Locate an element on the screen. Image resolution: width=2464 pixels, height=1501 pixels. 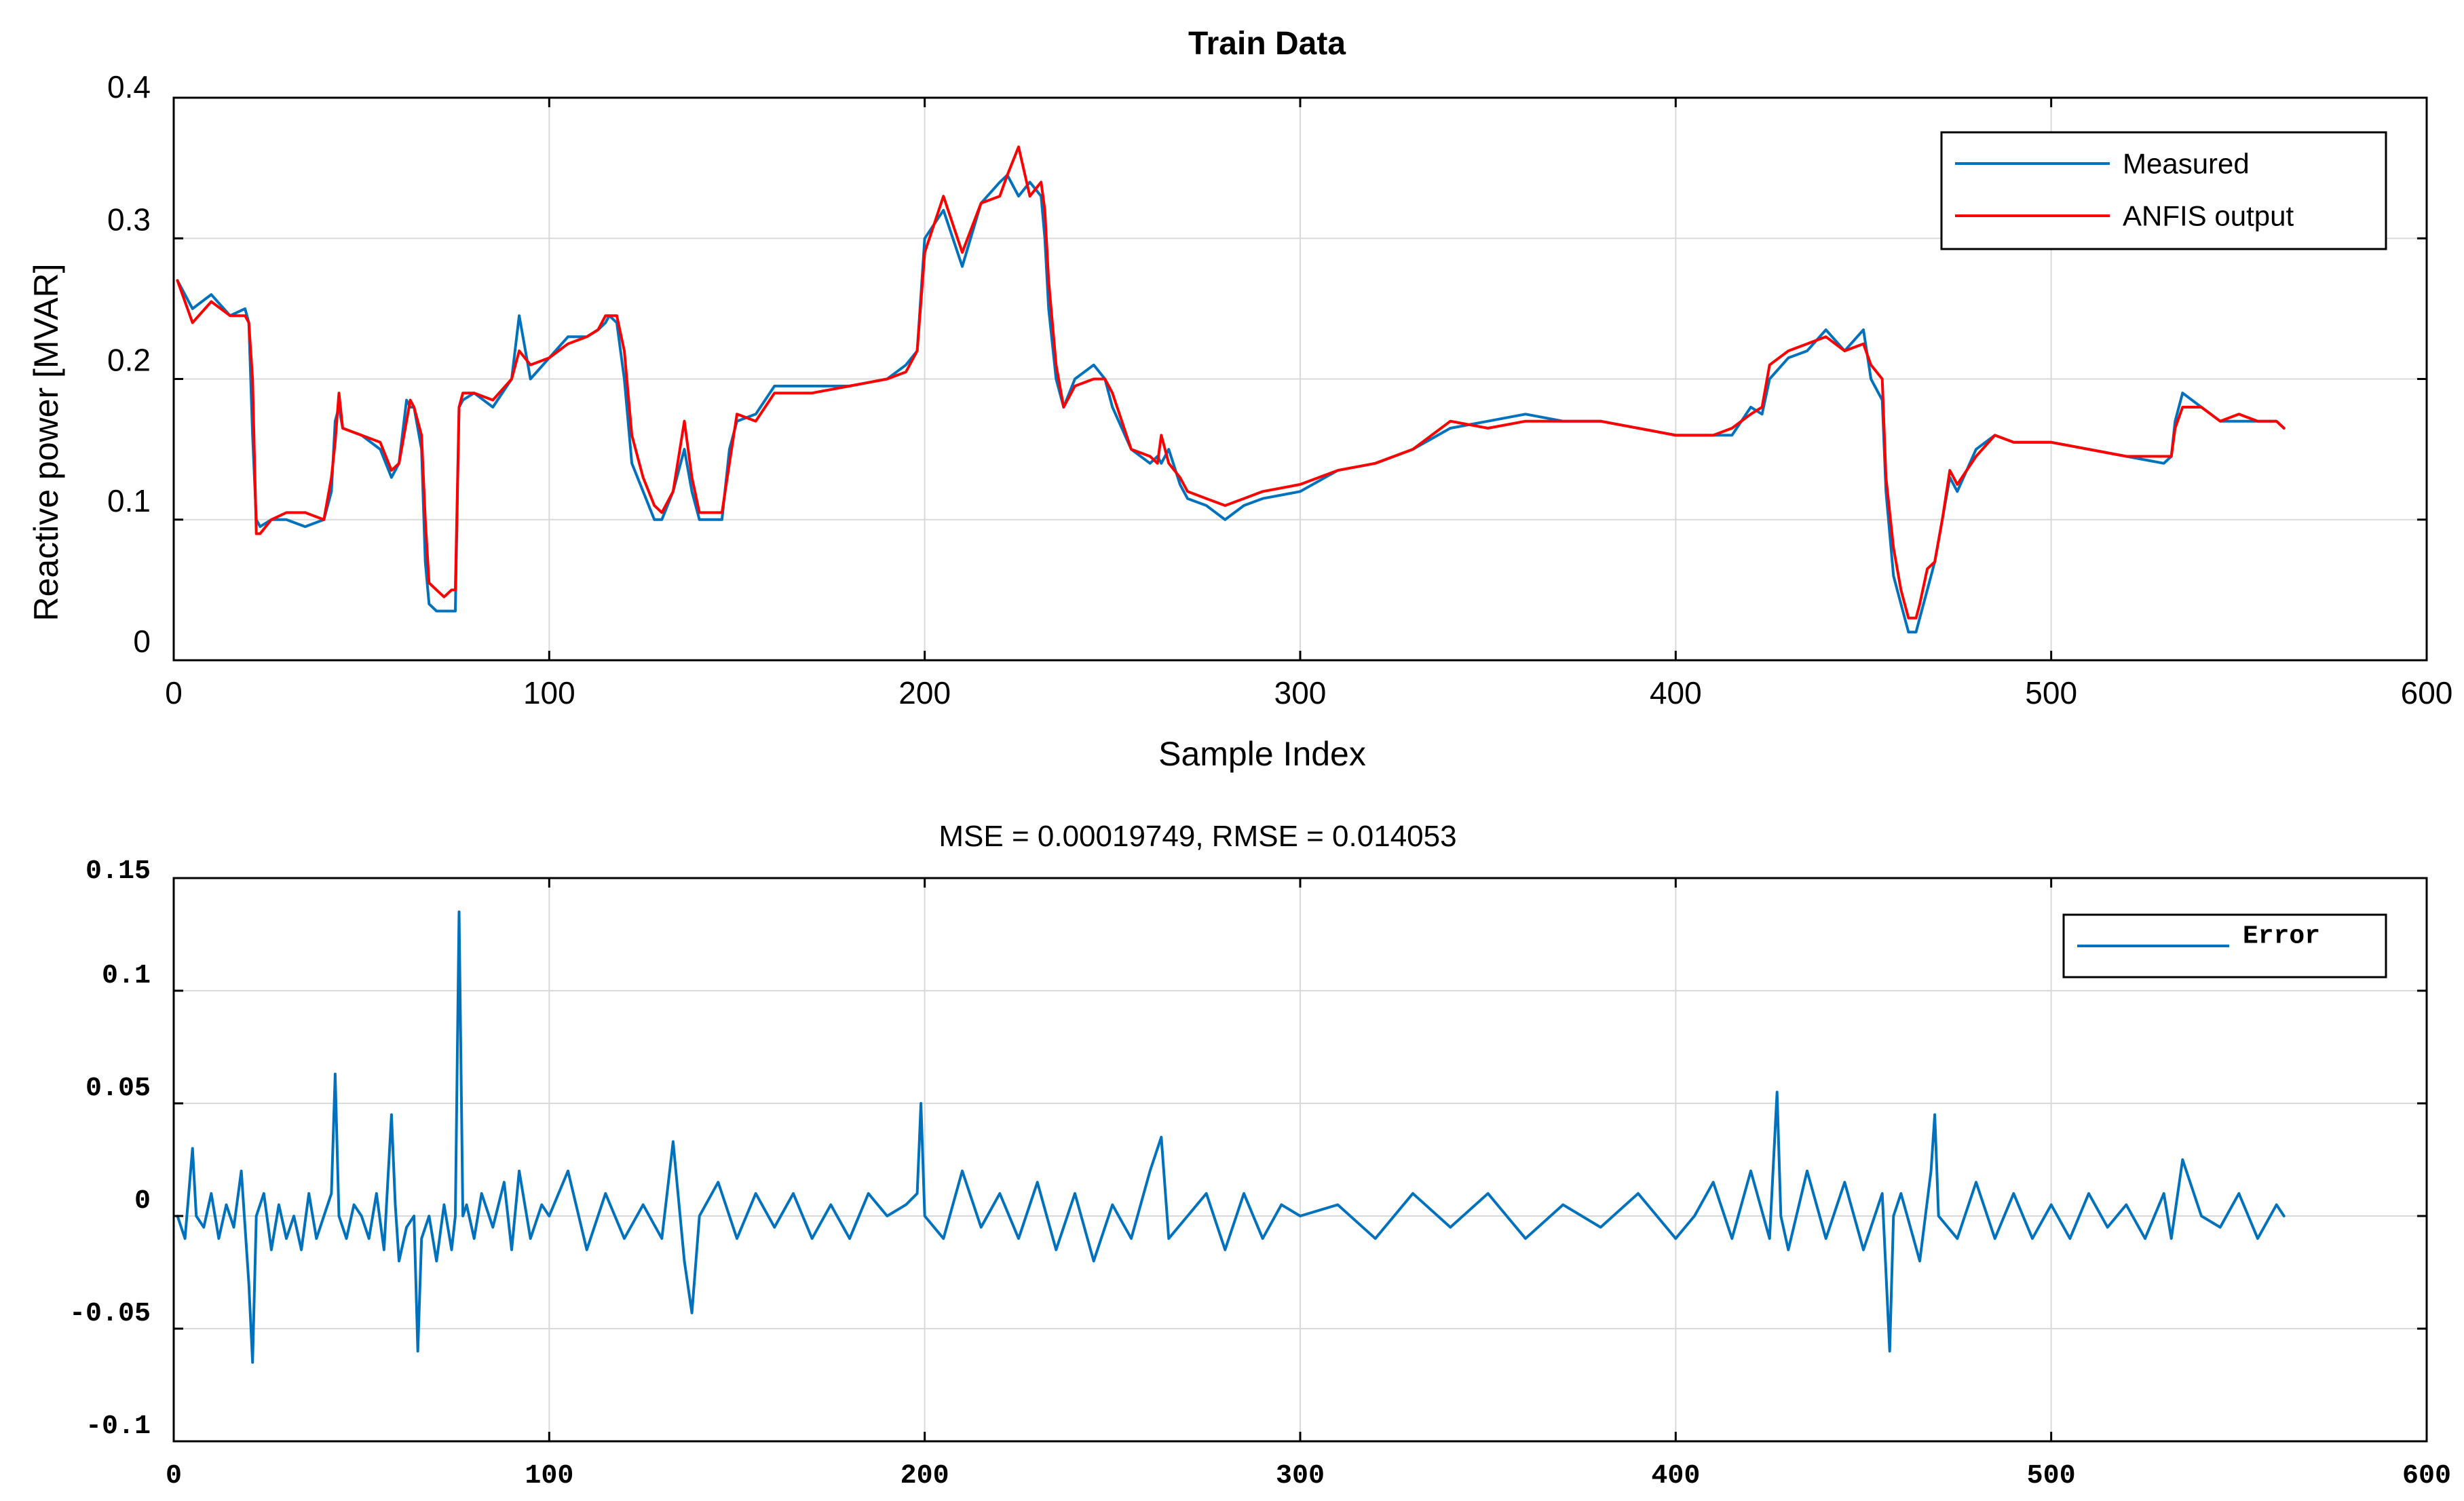
top-x-tick-label: 100 is located at coordinates (549, 692).